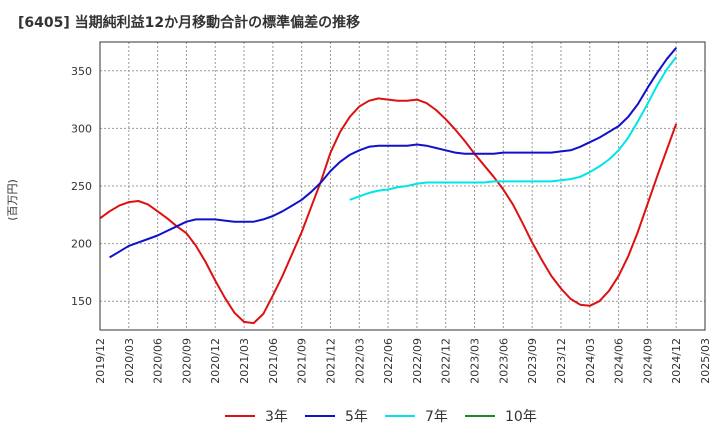  What do you see at coordinates (503, 361) in the screenshot?
I see `x-tick-label: 2023/06` at bounding box center [503, 361].